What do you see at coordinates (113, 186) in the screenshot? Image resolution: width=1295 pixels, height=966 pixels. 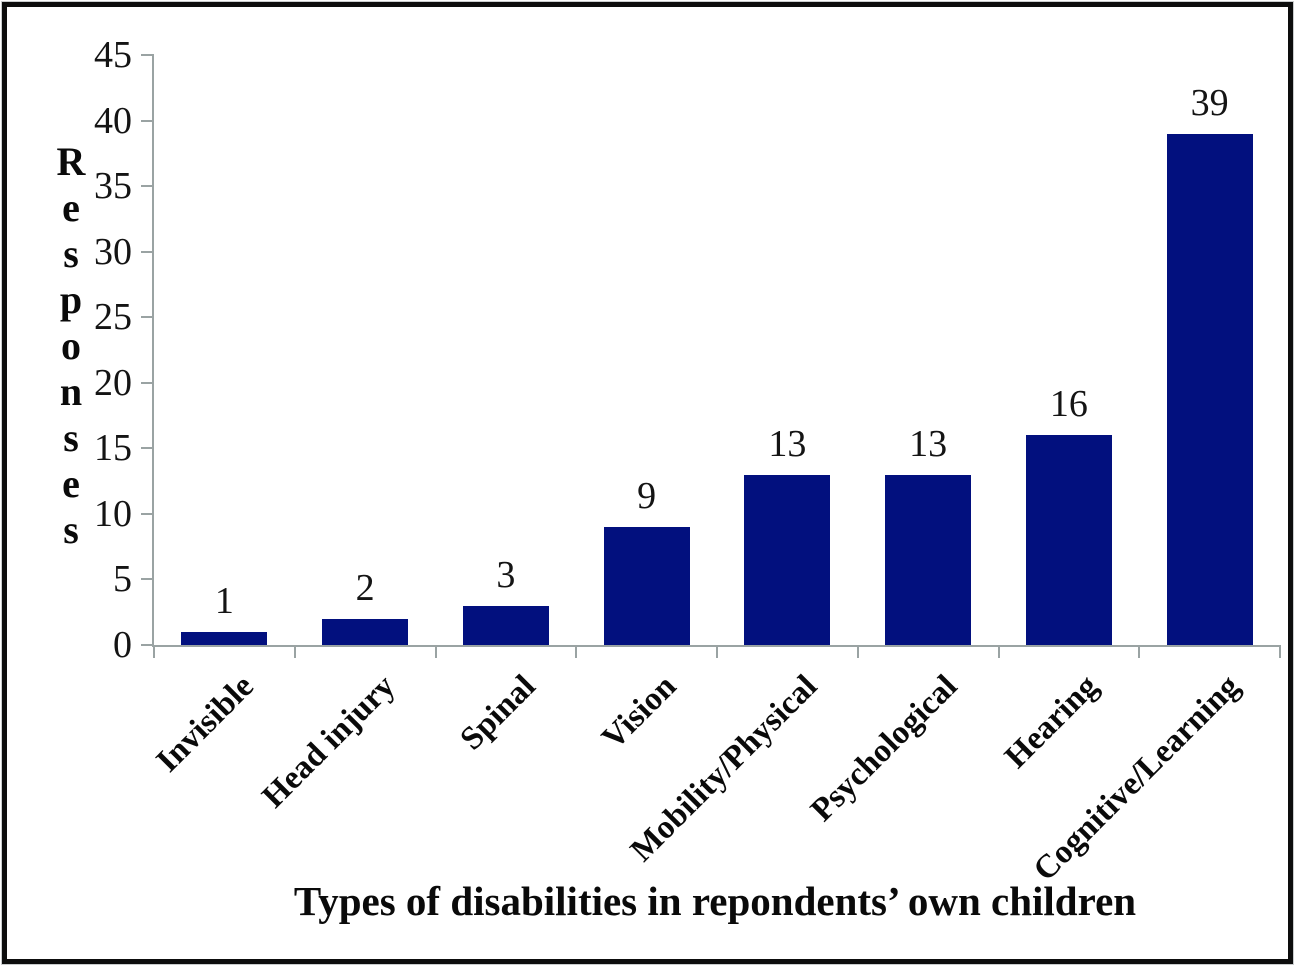 I see `y-tick-label: 35` at bounding box center [113, 186].